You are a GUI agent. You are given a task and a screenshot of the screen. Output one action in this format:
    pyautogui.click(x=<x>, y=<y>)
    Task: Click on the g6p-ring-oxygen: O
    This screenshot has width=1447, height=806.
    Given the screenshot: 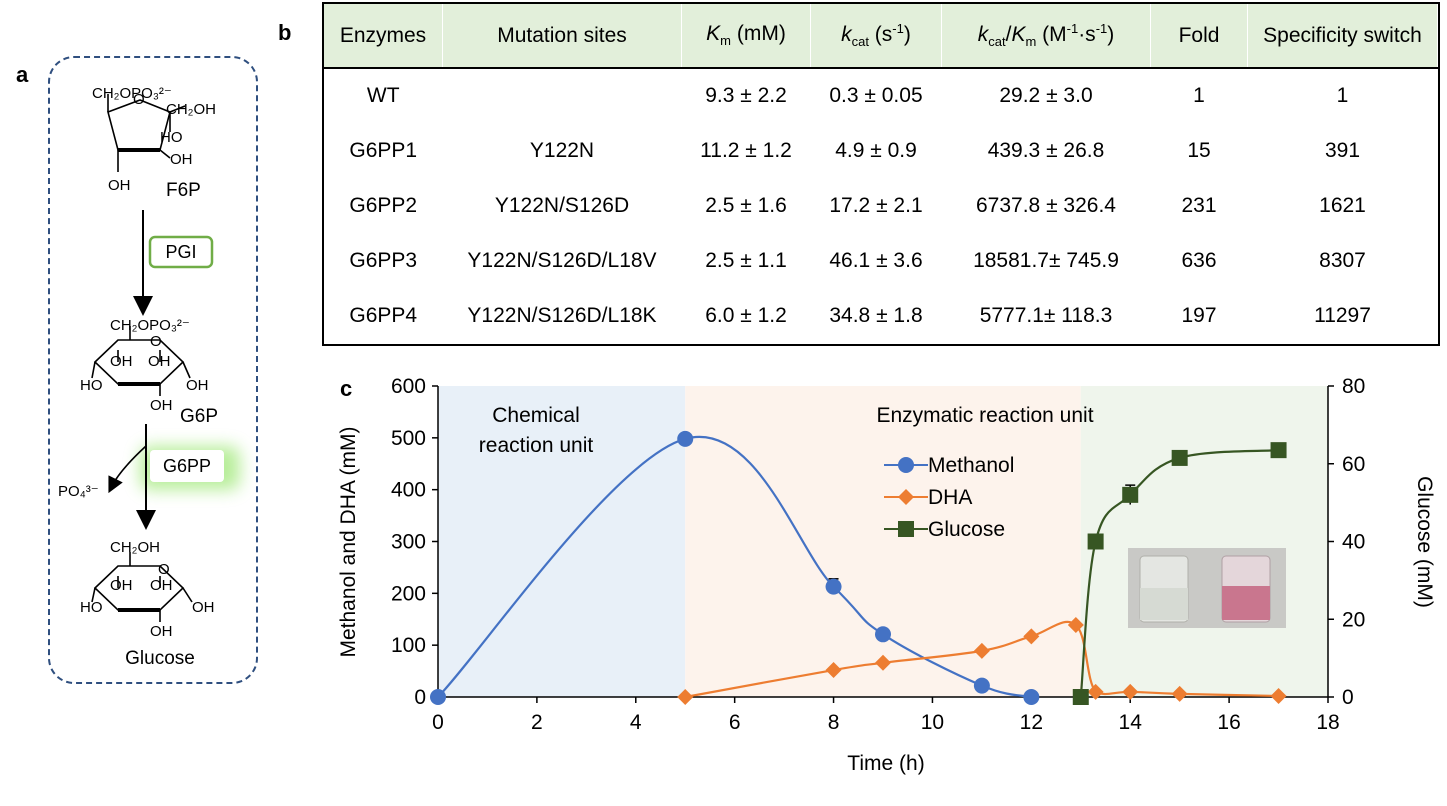 What is the action you would take?
    pyautogui.click(x=156, y=341)
    